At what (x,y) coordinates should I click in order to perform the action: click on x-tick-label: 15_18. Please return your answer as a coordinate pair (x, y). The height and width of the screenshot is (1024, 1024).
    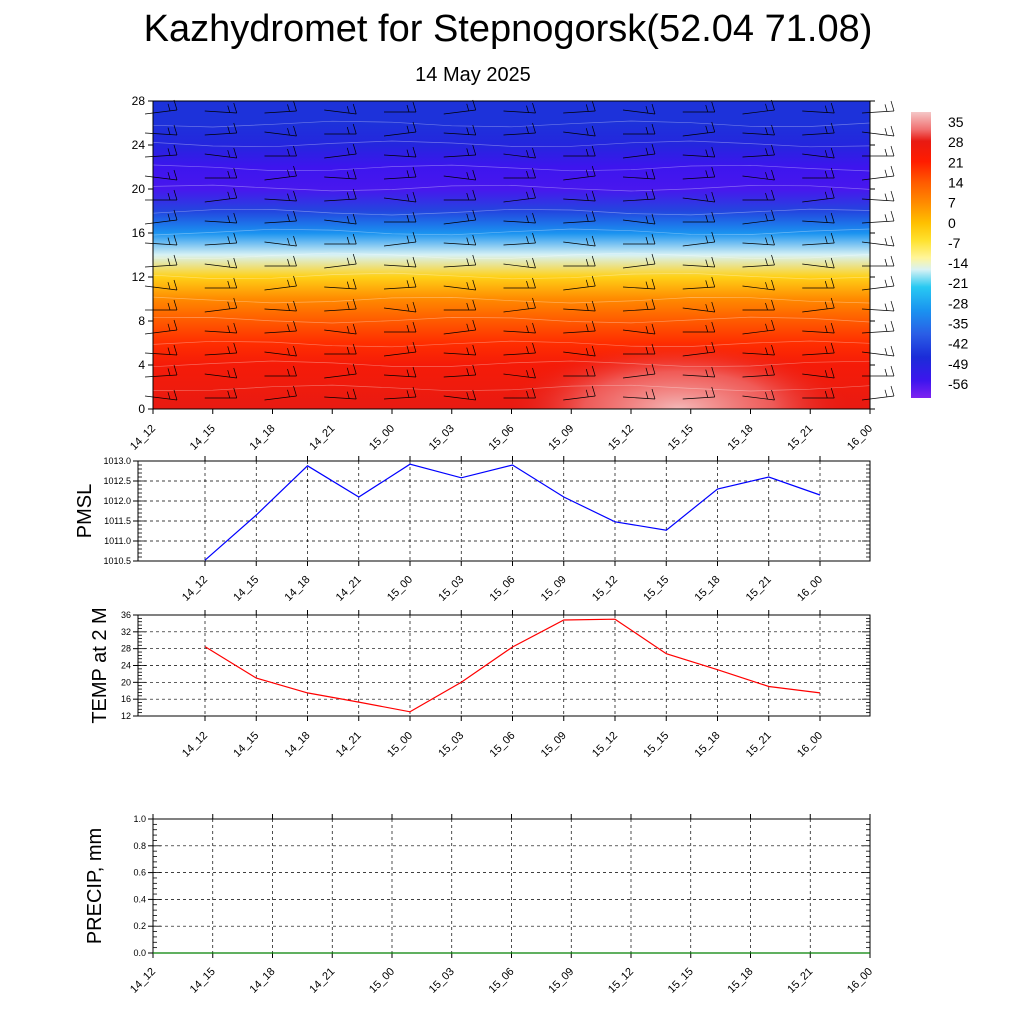
    Looking at the image, I should click on (708, 745).